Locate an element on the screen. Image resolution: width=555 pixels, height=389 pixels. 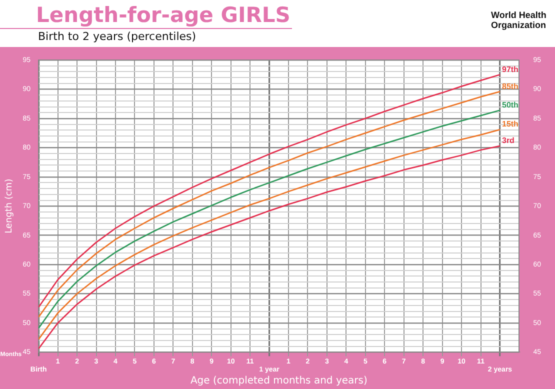
y-axis-title: Length (cm) is located at coordinates (9, 206).